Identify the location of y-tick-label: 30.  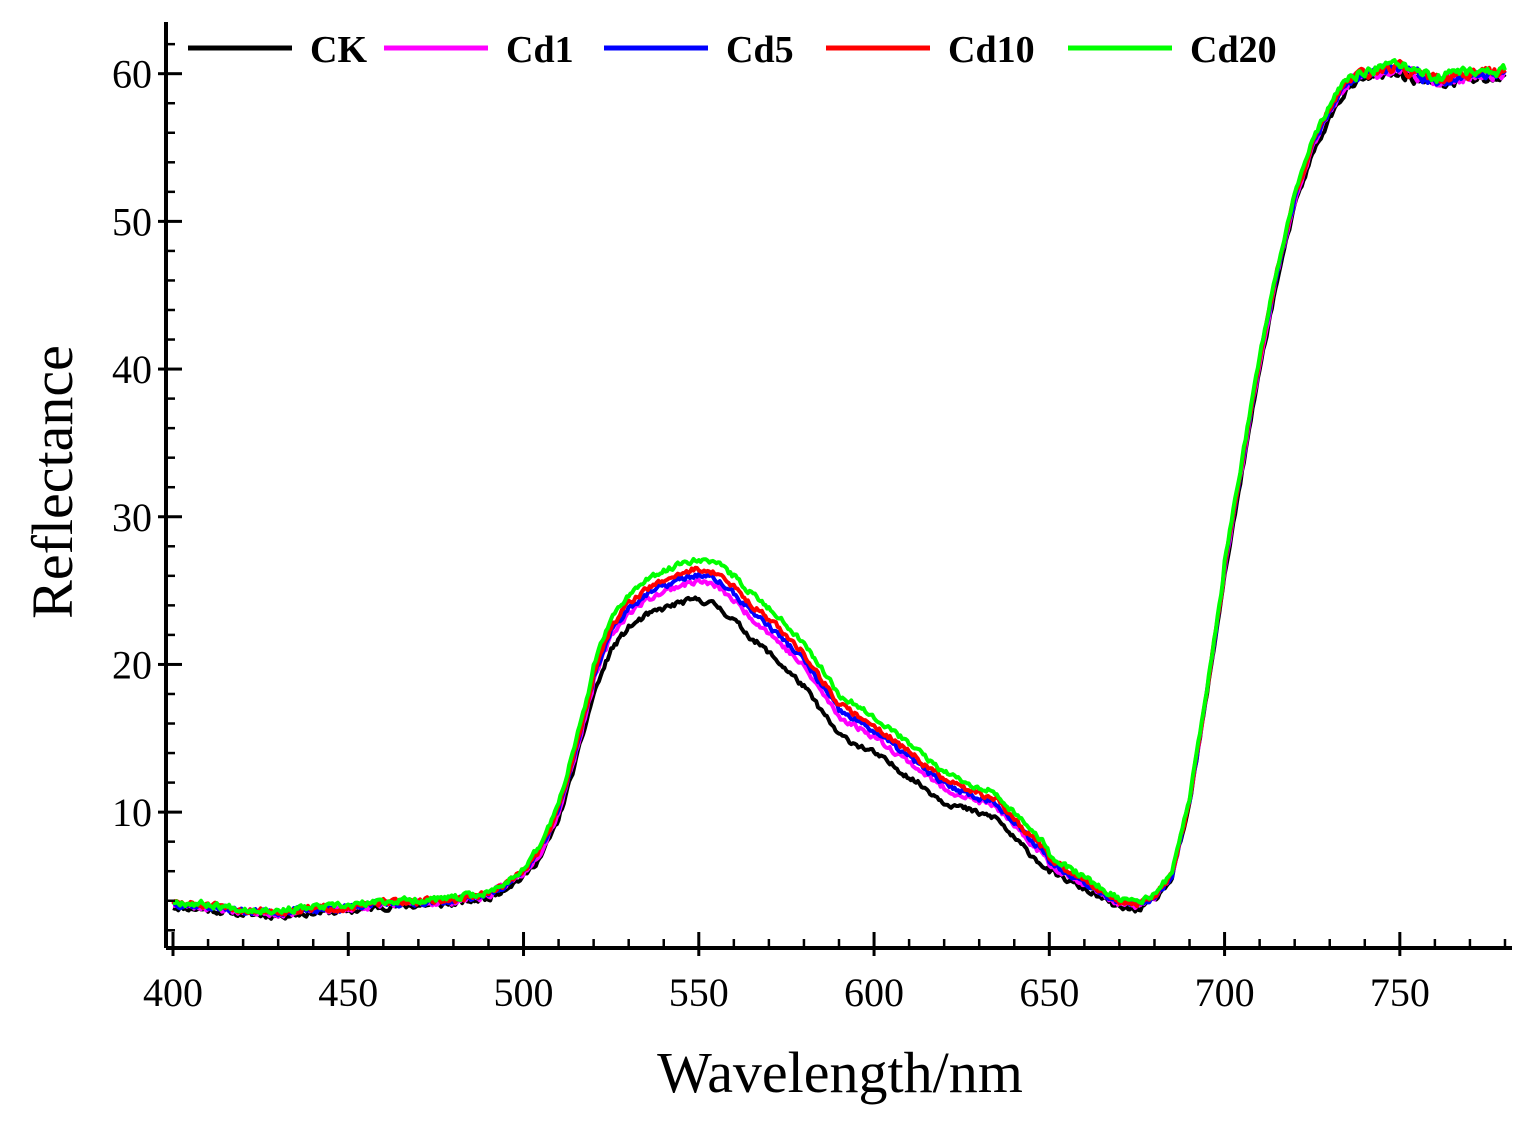
(132, 517).